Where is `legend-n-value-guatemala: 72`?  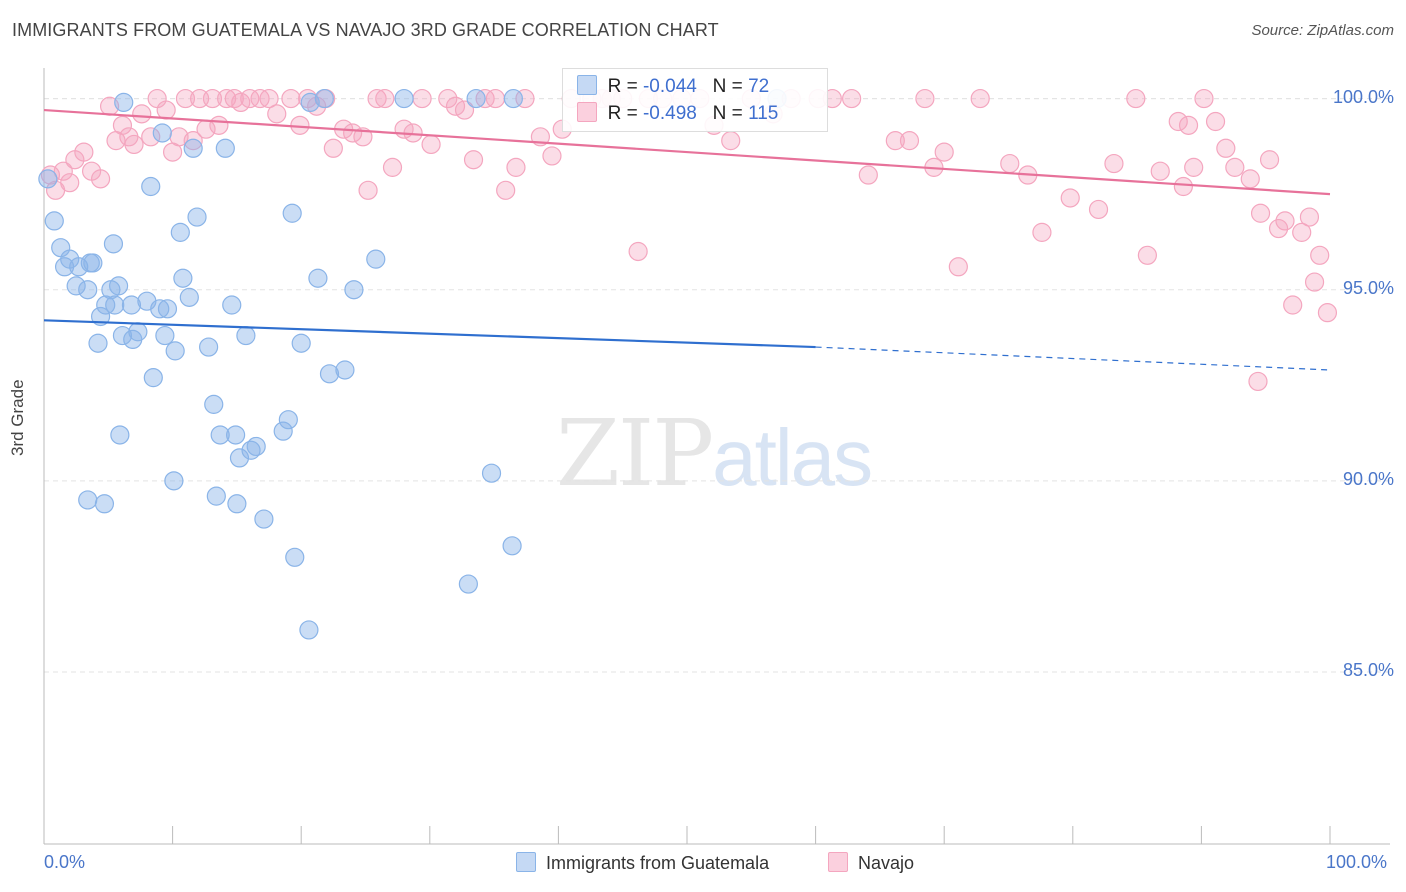
legend-n-value-guatemala: 72 is located at coordinates (759, 86).